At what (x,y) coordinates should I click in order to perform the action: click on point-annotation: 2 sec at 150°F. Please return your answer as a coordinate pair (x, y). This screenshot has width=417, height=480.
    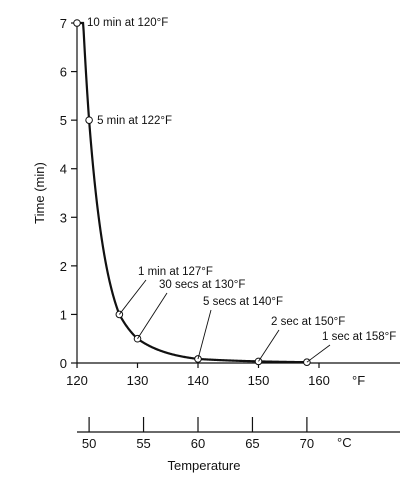
    Looking at the image, I should click on (308, 322).